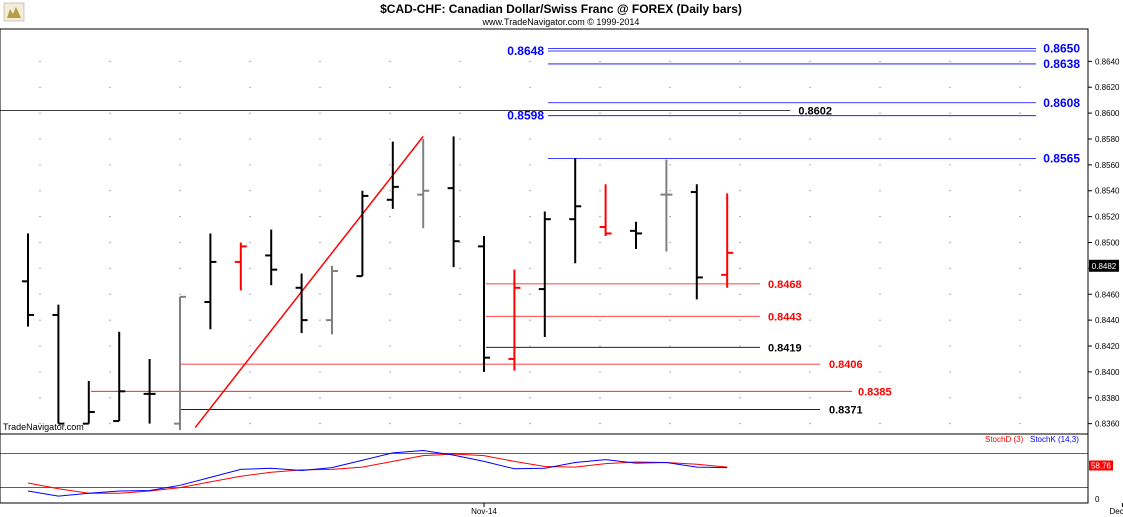  I want to click on watermark-label: TradeNavigator.com, so click(43, 427).